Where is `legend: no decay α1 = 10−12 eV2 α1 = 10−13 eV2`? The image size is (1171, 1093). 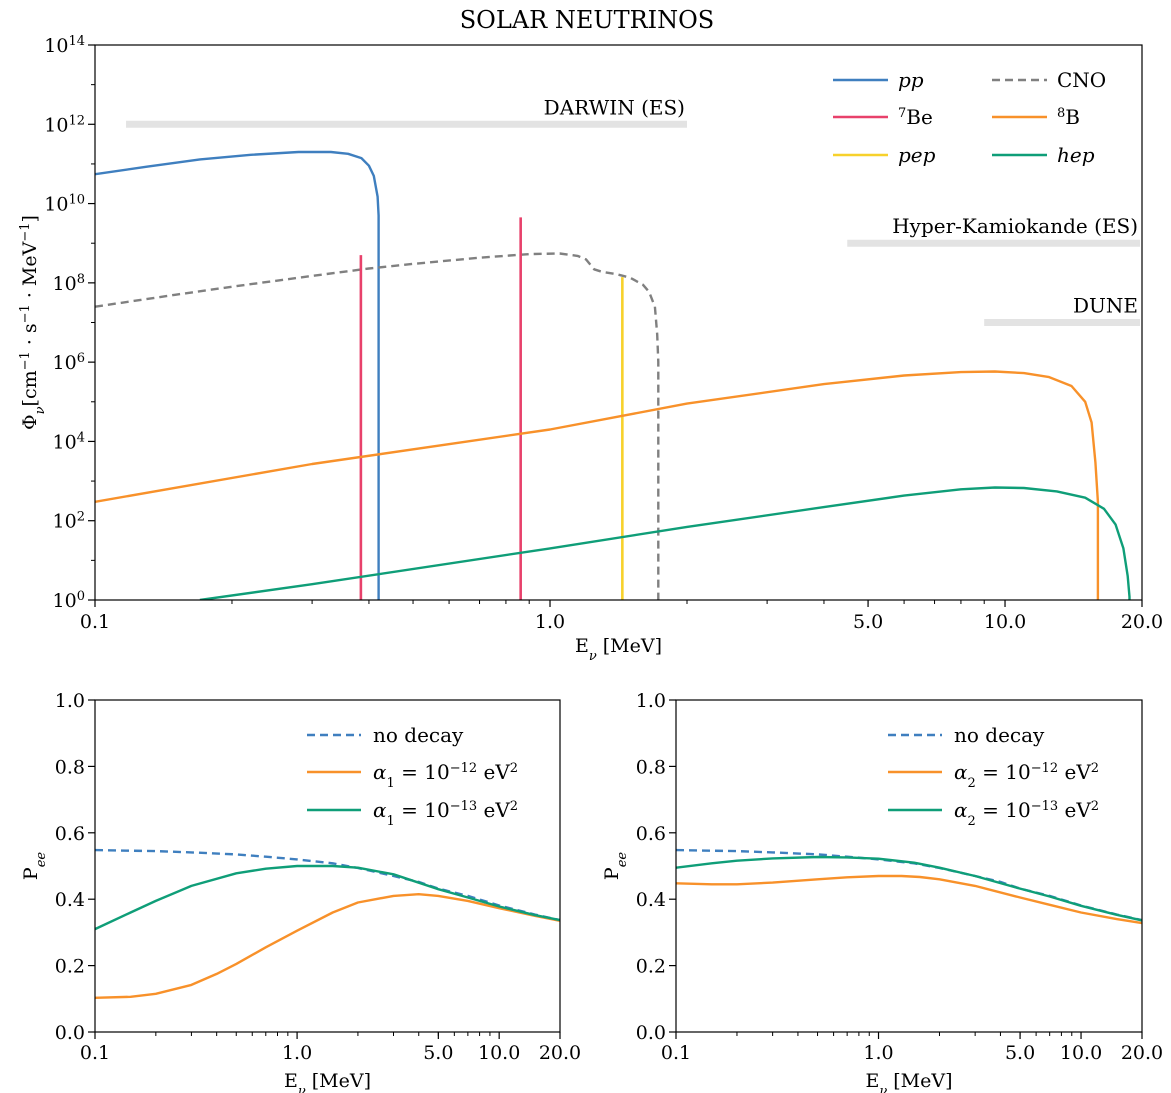 legend: no decay α1 = 10−12 eV2 α1 = 10−13 eV2 is located at coordinates (412, 776).